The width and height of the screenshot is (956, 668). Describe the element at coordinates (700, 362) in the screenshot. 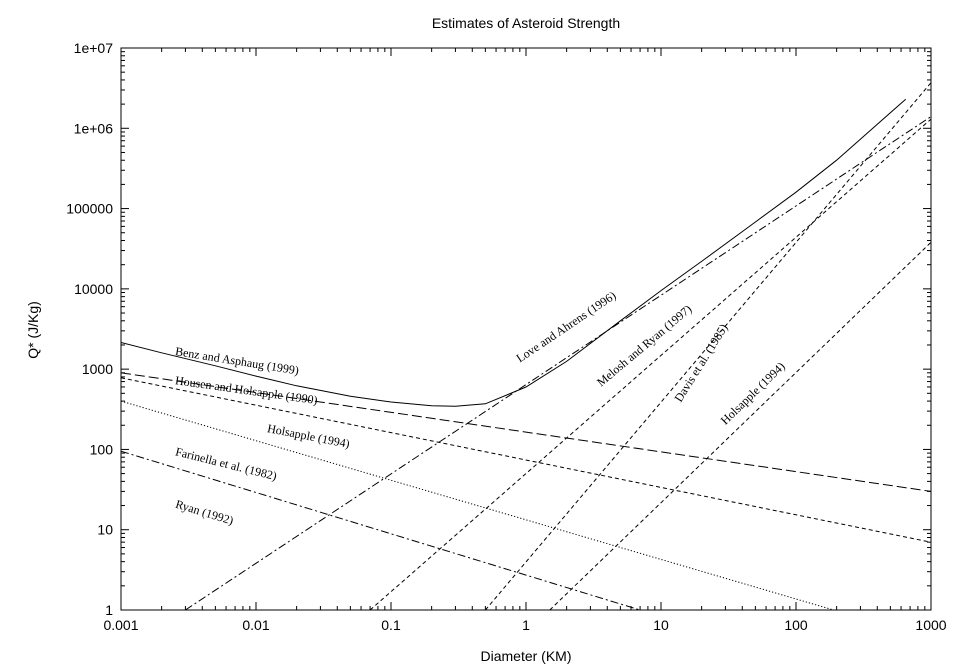

I see `series-label: Davis et al. (1985)` at that location.